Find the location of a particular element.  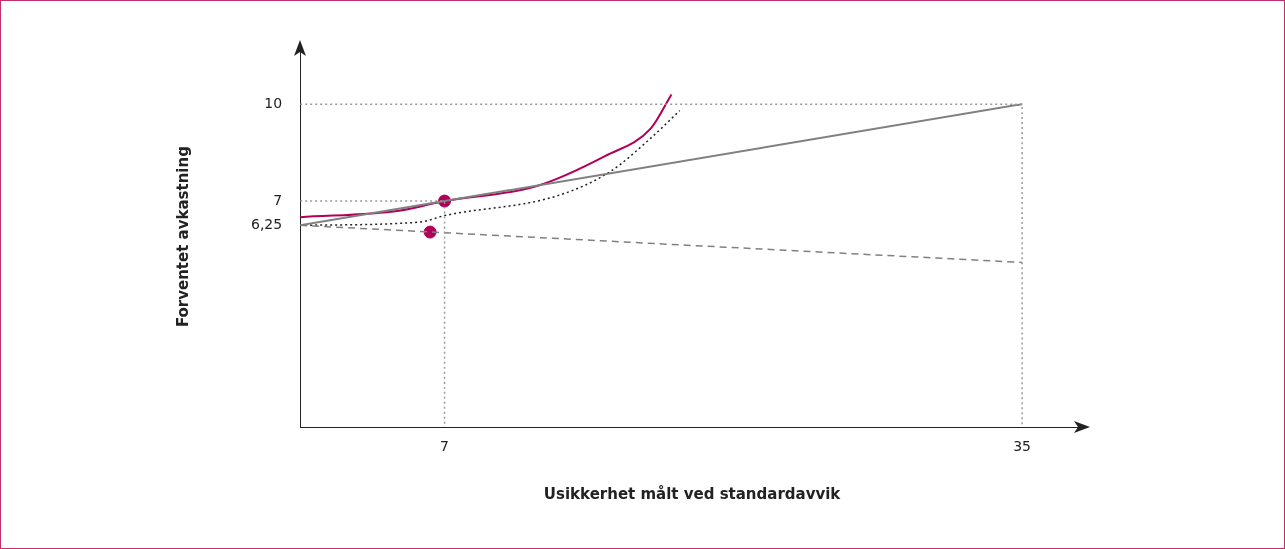

y-tick-label: 6,25 is located at coordinates (267, 223).